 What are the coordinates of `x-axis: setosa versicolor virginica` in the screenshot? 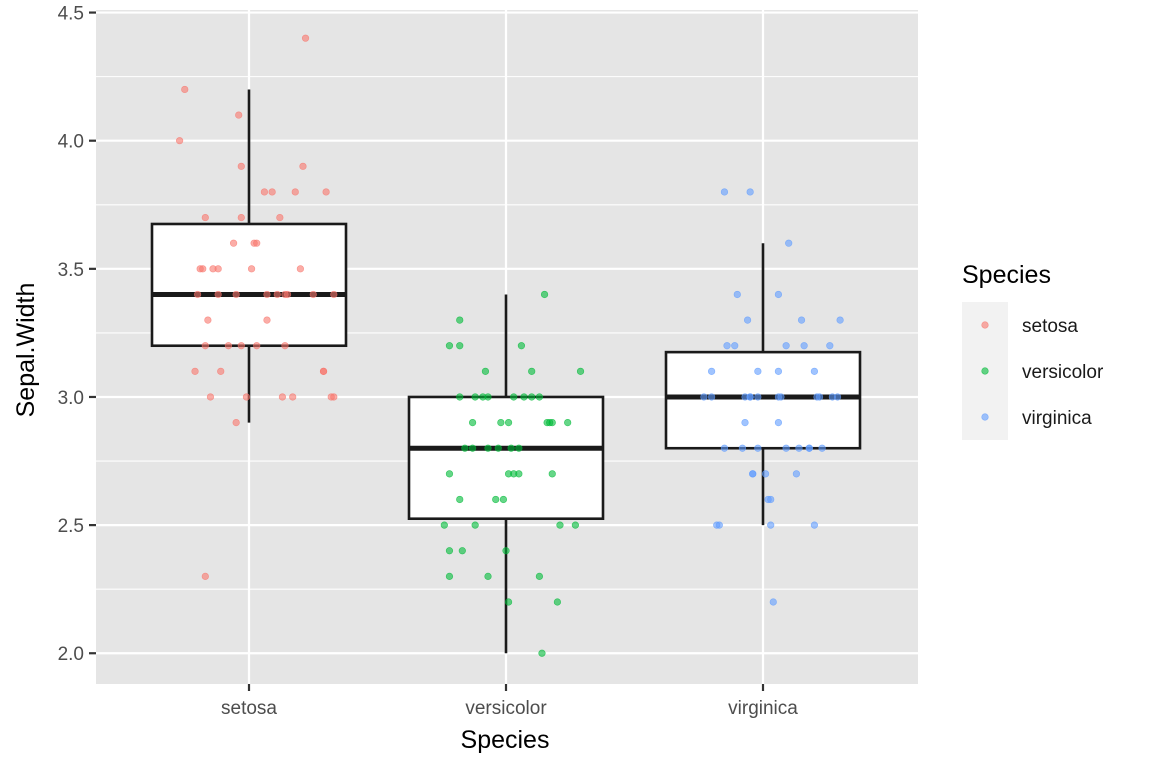 It's located at (509, 701).